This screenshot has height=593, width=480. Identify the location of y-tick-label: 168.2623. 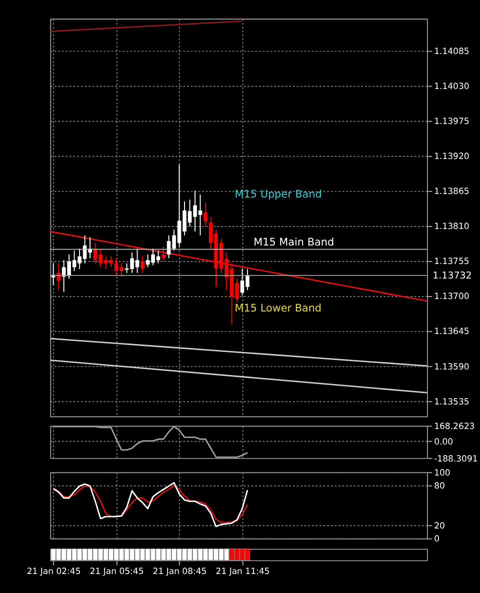
(454, 427).